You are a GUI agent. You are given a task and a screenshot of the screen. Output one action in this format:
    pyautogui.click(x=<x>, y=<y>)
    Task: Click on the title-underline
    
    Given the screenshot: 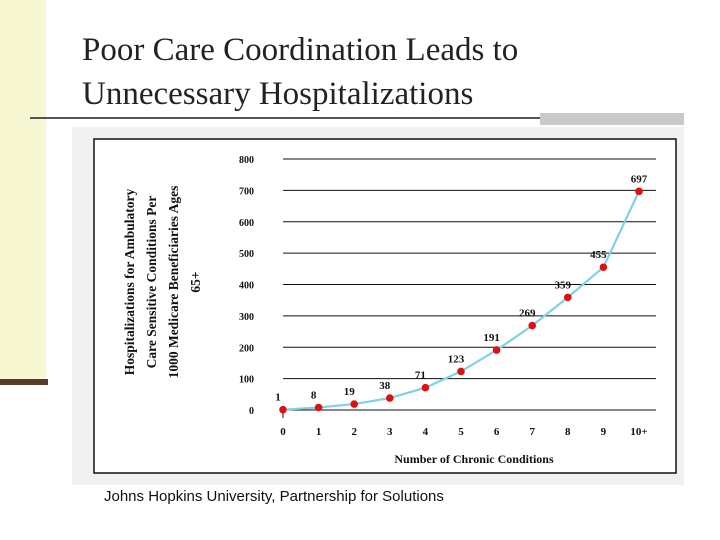 What is the action you would take?
    pyautogui.click(x=285, y=118)
    